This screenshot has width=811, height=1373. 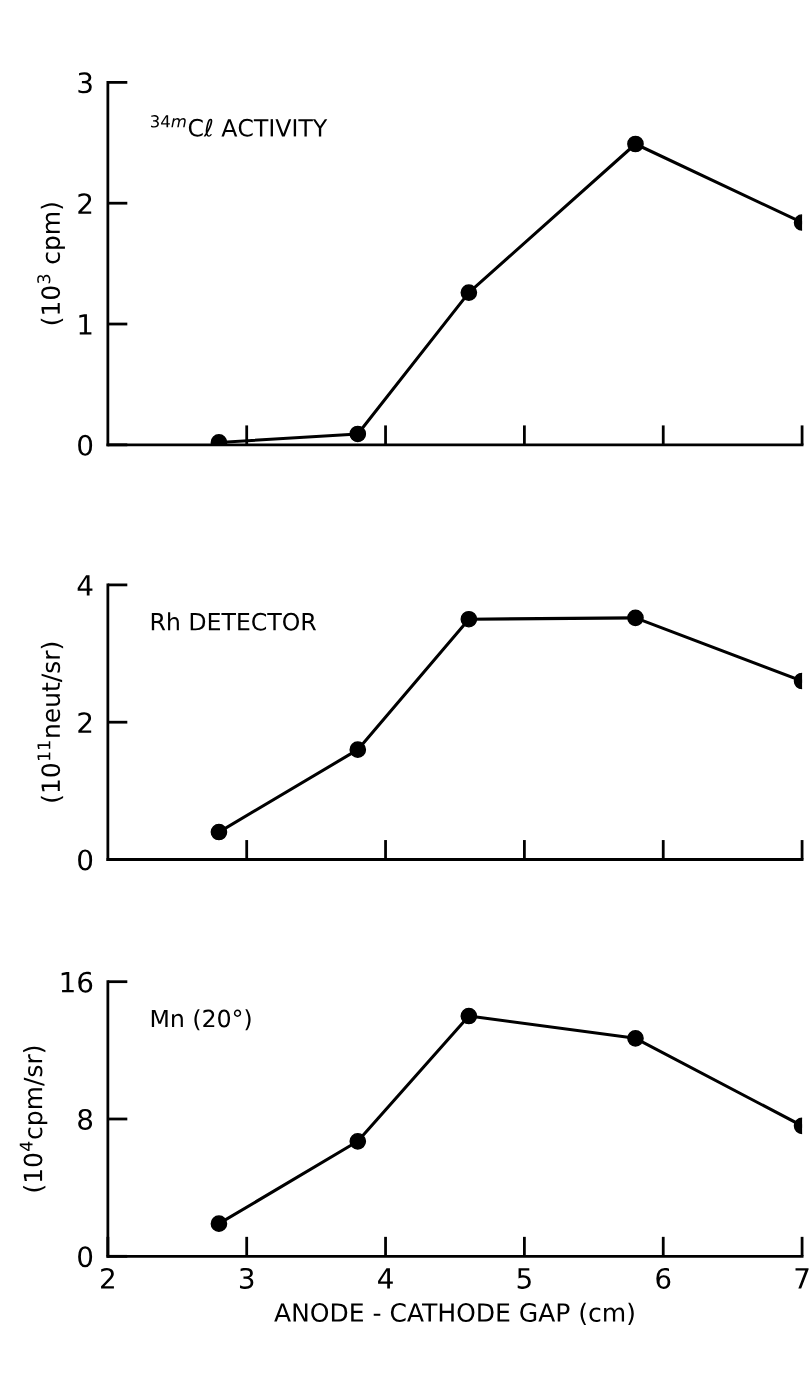 What do you see at coordinates (77, 982) in the screenshot?
I see `y-tick-label: 16` at bounding box center [77, 982].